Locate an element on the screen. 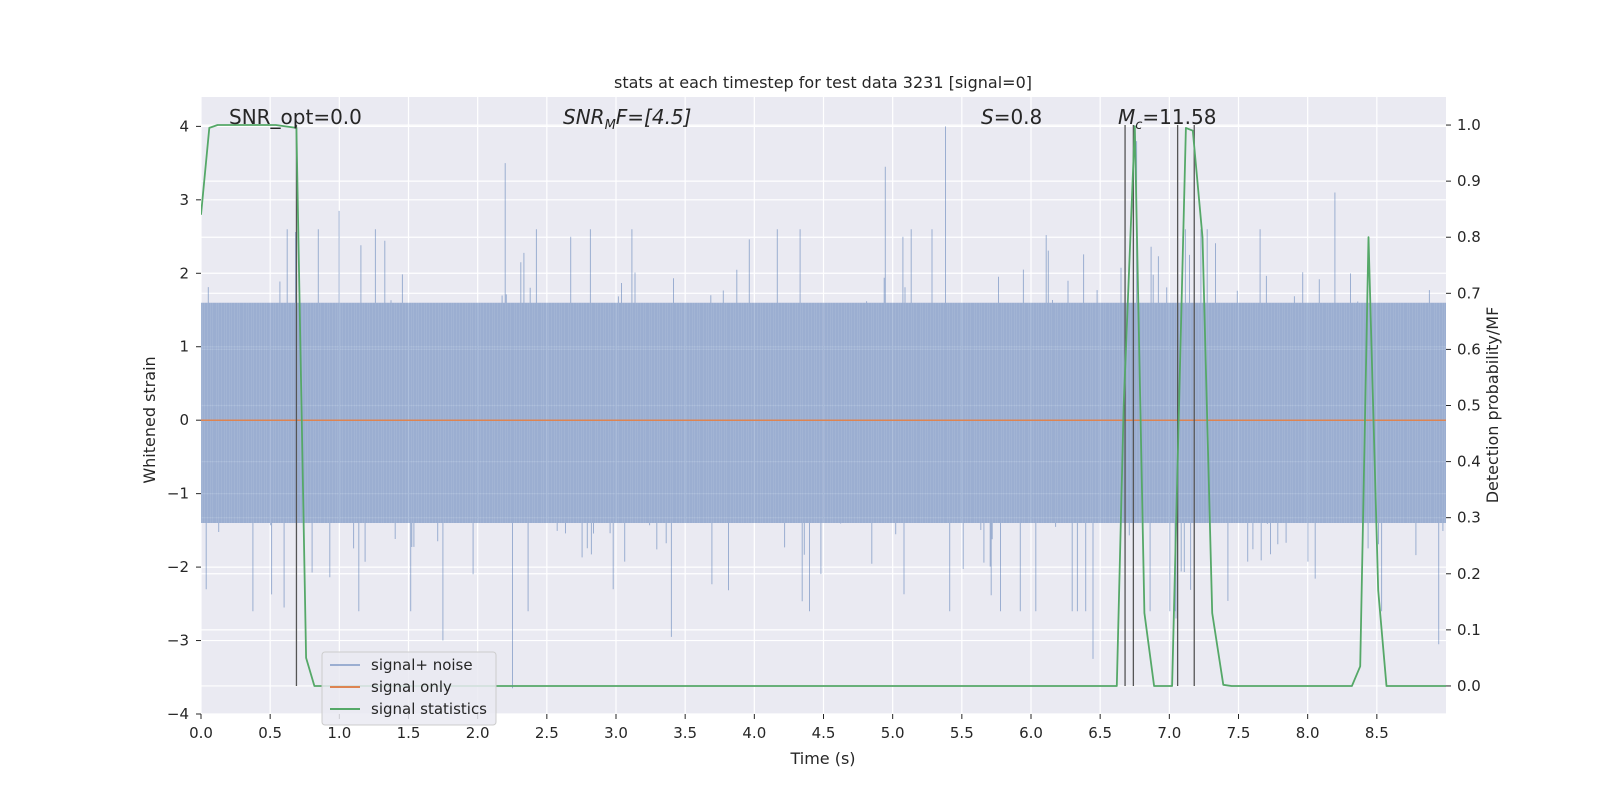 This screenshot has height=800, width=1600. y-axis-label: Whitened strain is located at coordinates (149, 419).